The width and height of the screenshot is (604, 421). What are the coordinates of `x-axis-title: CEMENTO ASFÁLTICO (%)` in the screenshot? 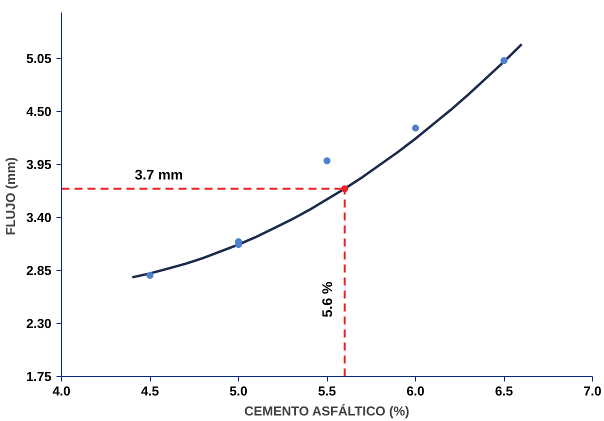 It's located at (327, 411).